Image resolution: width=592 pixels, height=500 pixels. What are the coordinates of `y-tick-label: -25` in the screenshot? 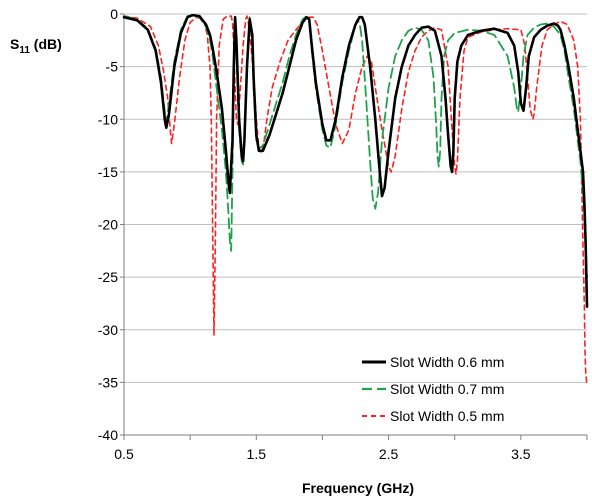 It's located at (108, 277).